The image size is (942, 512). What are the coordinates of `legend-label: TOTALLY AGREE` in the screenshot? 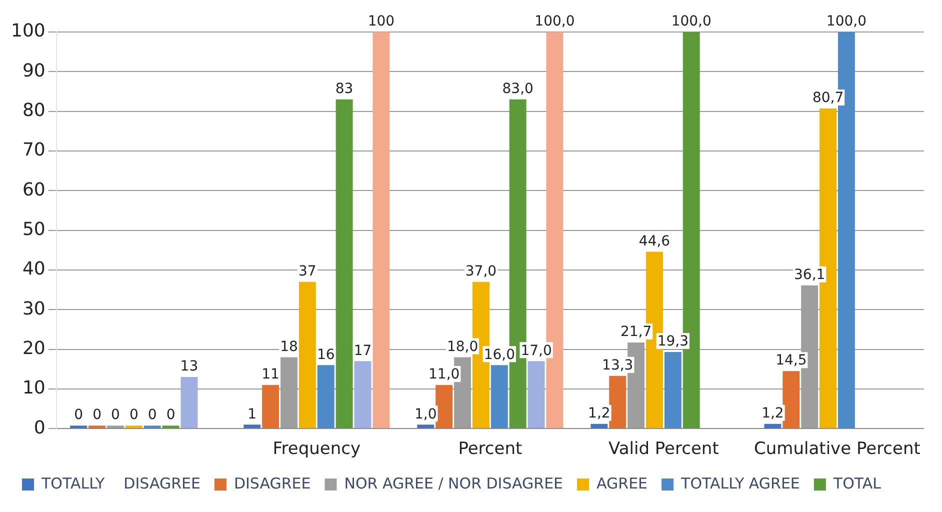 It's located at (740, 483).